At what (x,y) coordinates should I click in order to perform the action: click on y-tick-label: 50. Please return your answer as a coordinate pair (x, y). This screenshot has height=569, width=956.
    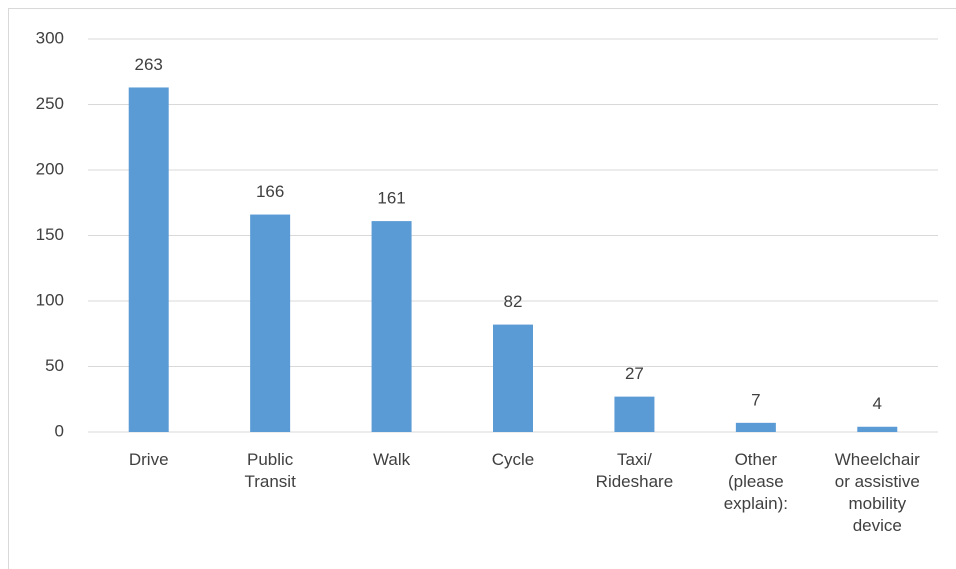
    Looking at the image, I should click on (54, 365).